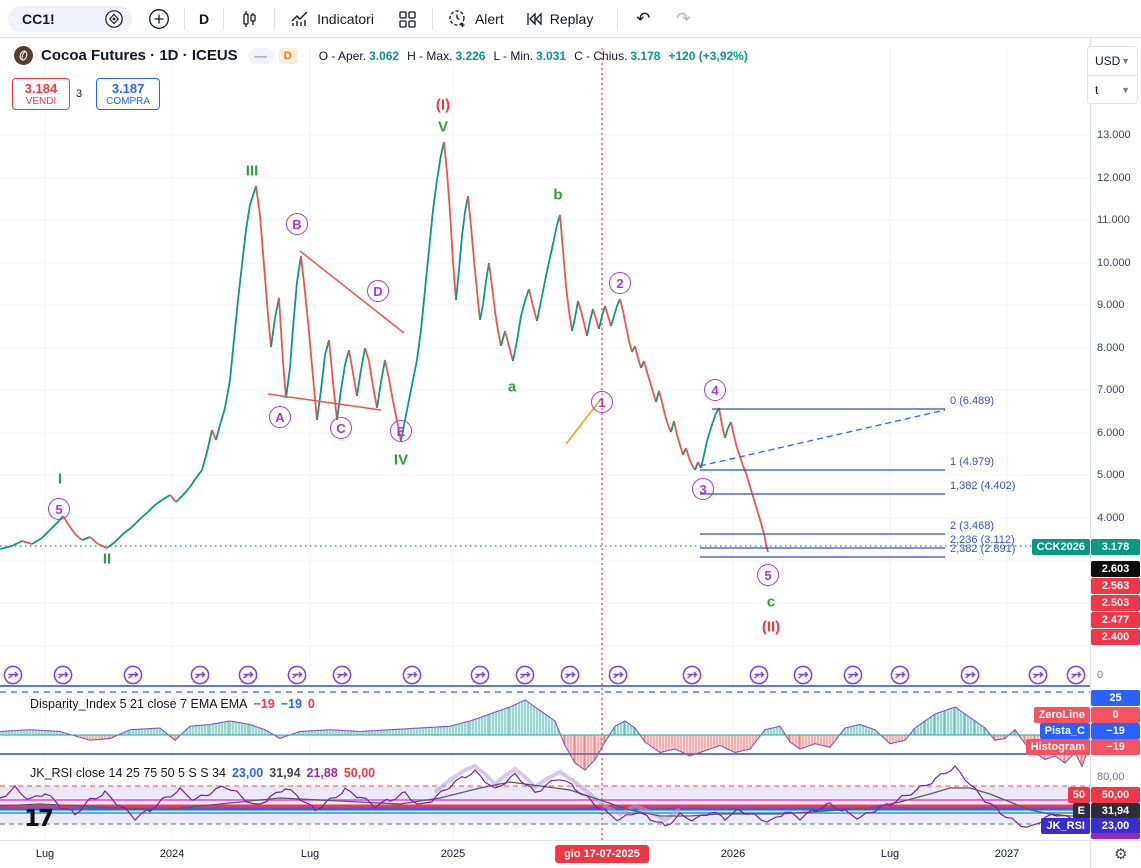 The width and height of the screenshot is (1141, 868). Describe the element at coordinates (982, 540) in the screenshot. I see `fib-level-label: 2,236 (3.112)` at that location.